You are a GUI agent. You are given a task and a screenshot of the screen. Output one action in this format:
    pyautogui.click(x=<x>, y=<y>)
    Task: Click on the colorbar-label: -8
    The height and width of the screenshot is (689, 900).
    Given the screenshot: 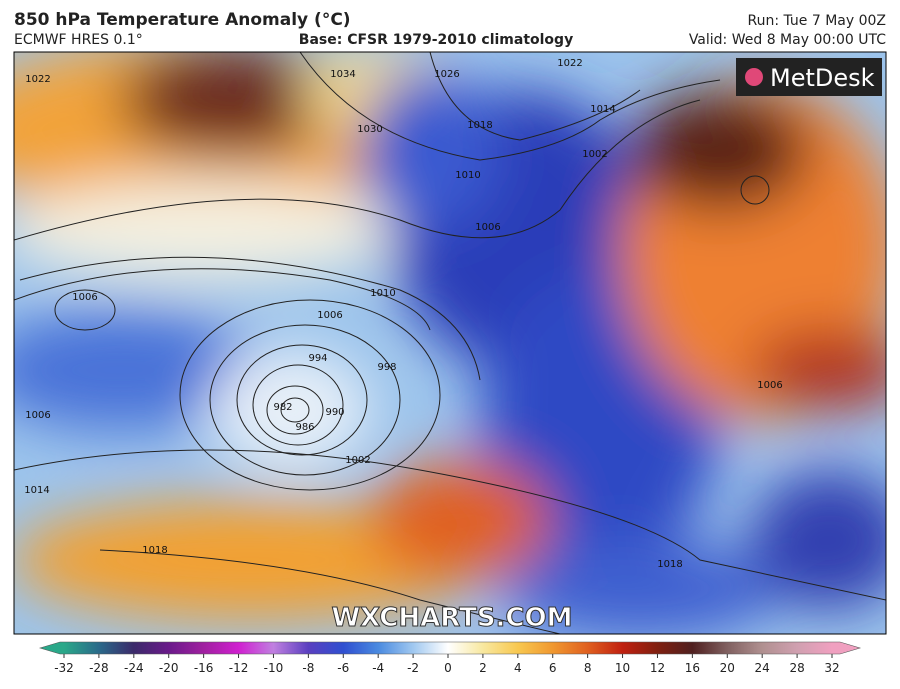 What is the action you would take?
    pyautogui.click(x=308, y=668)
    